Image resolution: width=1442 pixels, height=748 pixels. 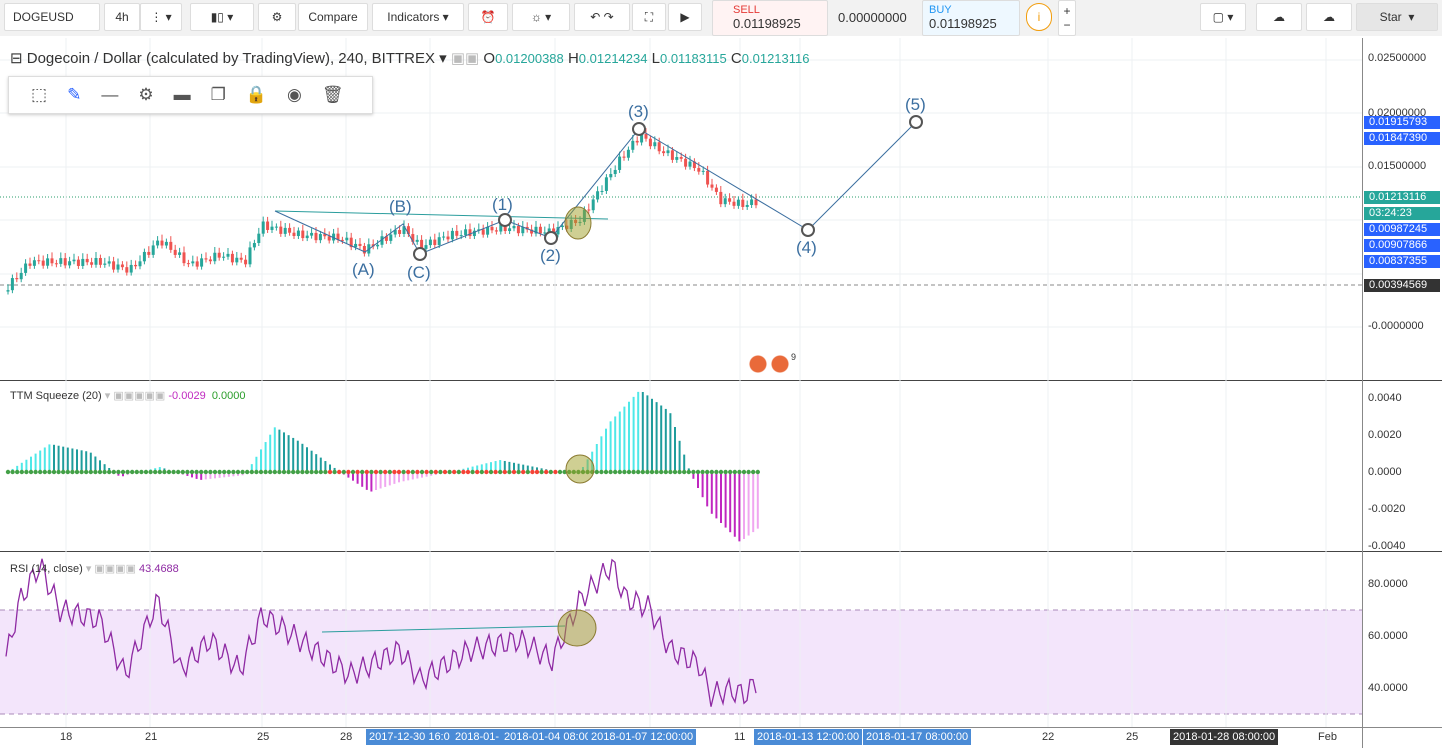 What do you see at coordinates (146, 94) in the screenshot?
I see `settings-tool: ⚙` at bounding box center [146, 94].